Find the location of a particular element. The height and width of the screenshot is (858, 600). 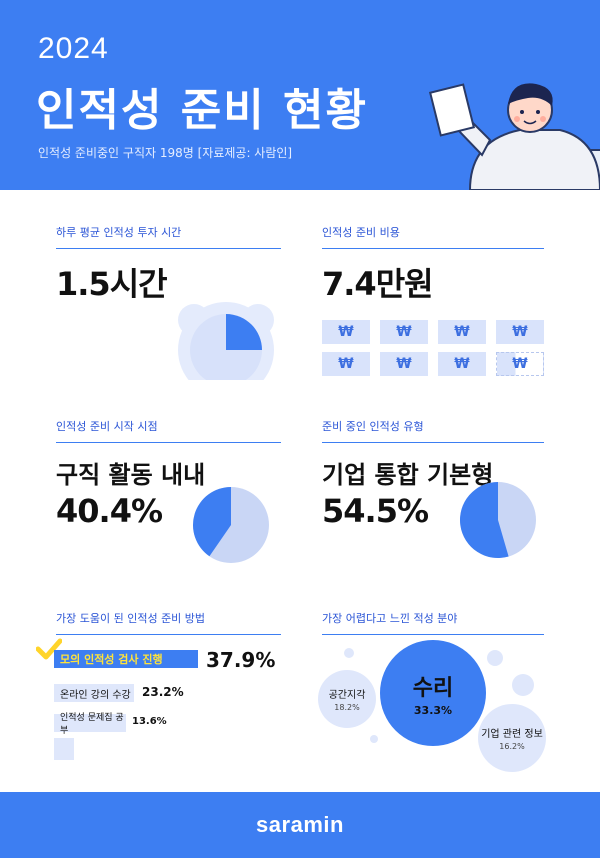

brand-logo: saramin is located at coordinates (300, 824).